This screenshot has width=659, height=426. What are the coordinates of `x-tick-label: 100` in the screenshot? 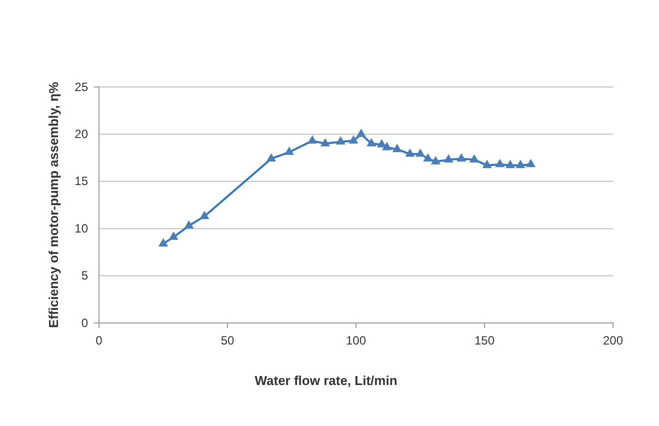 It's located at (356, 341).